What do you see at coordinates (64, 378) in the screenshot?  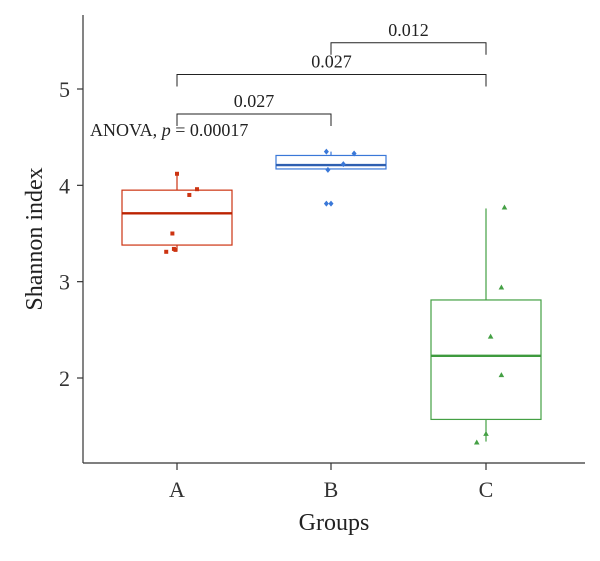 I see `y-tick-label: 2` at bounding box center [64, 378].